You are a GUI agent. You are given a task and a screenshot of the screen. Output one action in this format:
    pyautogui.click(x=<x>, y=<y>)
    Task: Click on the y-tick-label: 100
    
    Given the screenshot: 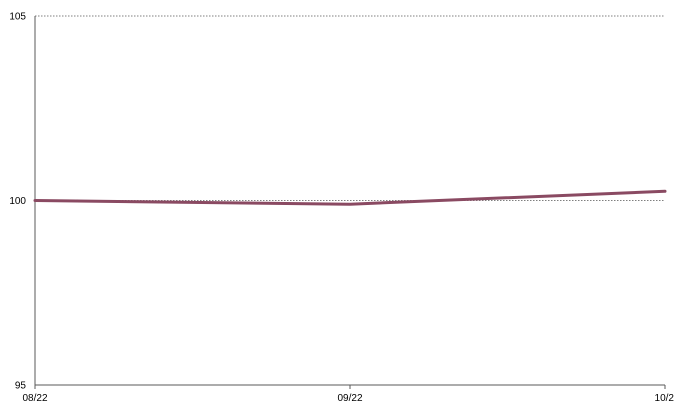 What is the action you would take?
    pyautogui.click(x=17, y=201)
    